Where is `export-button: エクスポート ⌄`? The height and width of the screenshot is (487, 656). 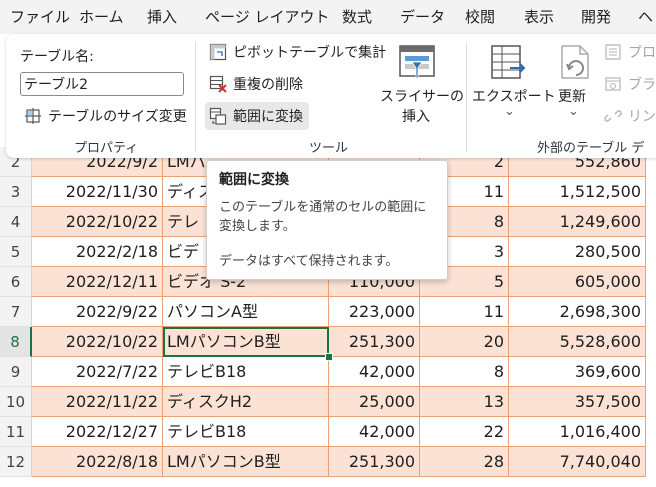 export-button: エクスポート ⌄ is located at coordinates (514, 84).